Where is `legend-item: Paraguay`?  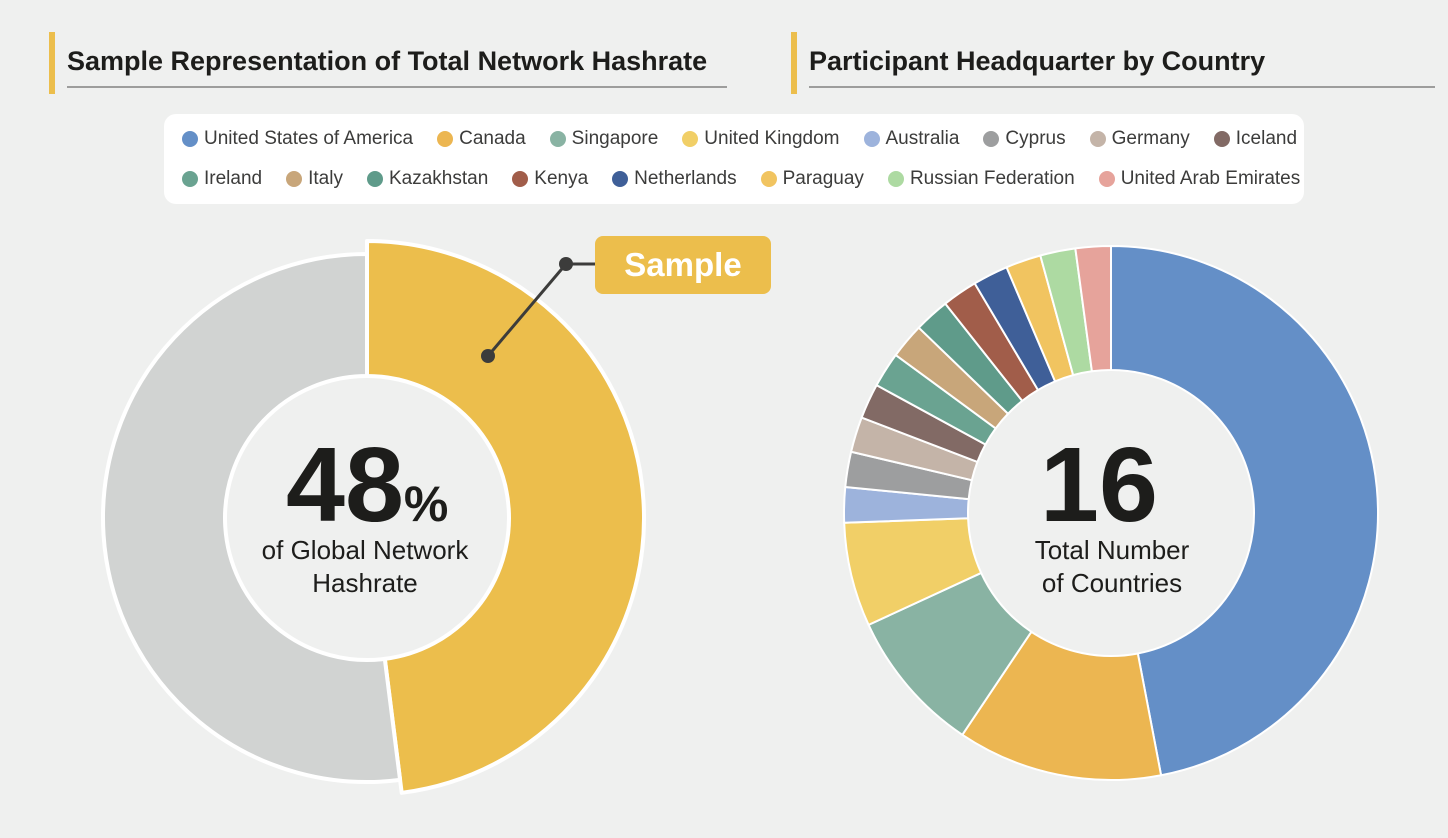 legend-item: Paraguay is located at coordinates (812, 179).